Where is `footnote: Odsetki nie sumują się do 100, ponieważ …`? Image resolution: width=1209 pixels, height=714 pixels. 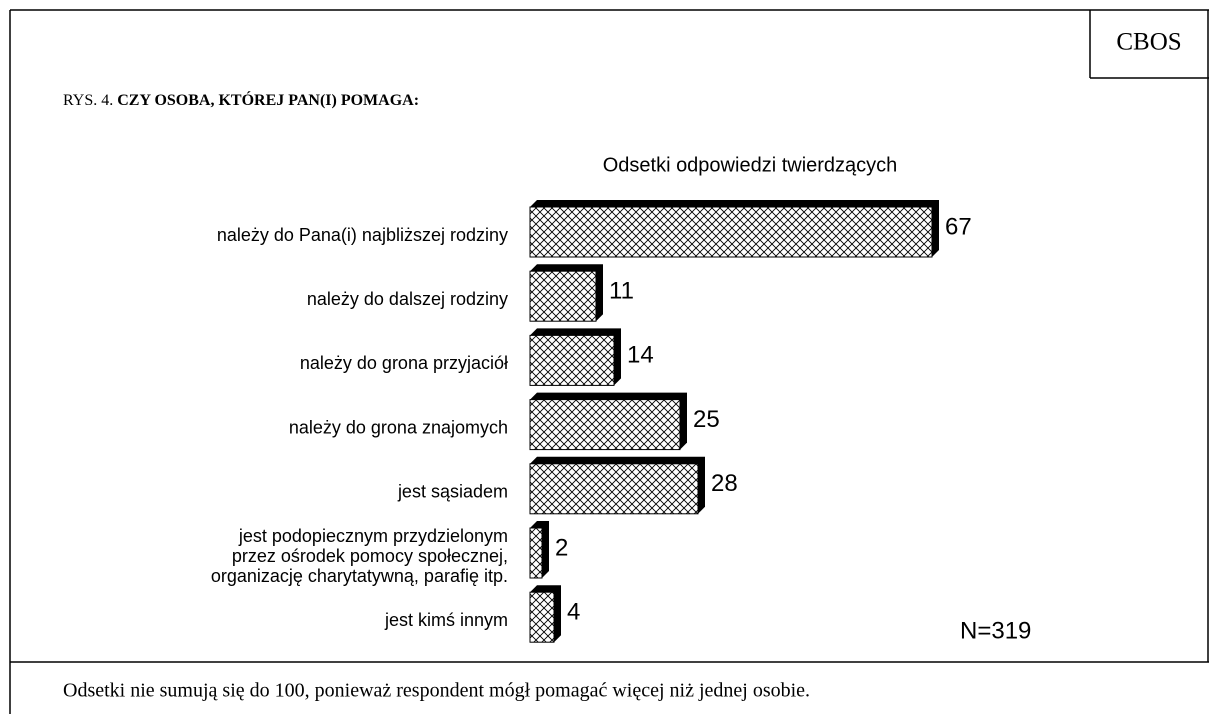
footnote: Odsetki nie sumują się do 100, ponieważ … is located at coordinates (436, 691).